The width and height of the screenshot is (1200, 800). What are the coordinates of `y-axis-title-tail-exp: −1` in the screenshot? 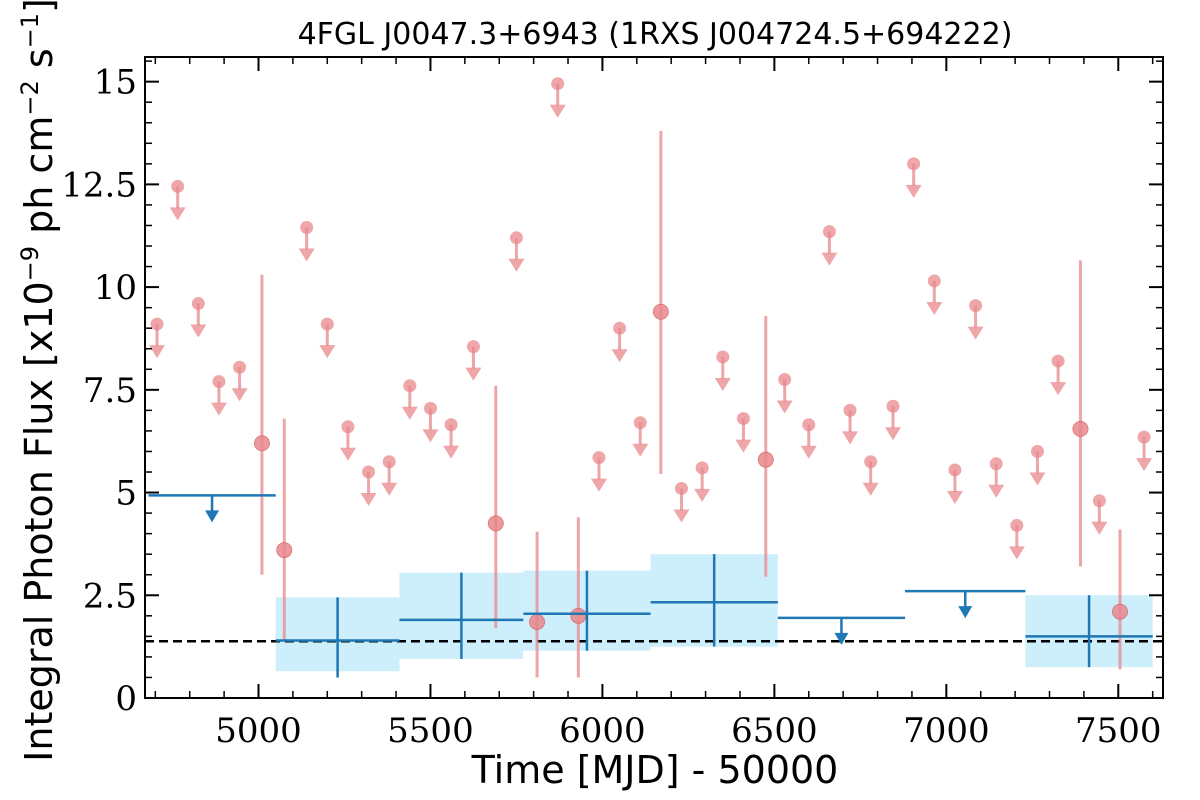 It's located at (30, 30).